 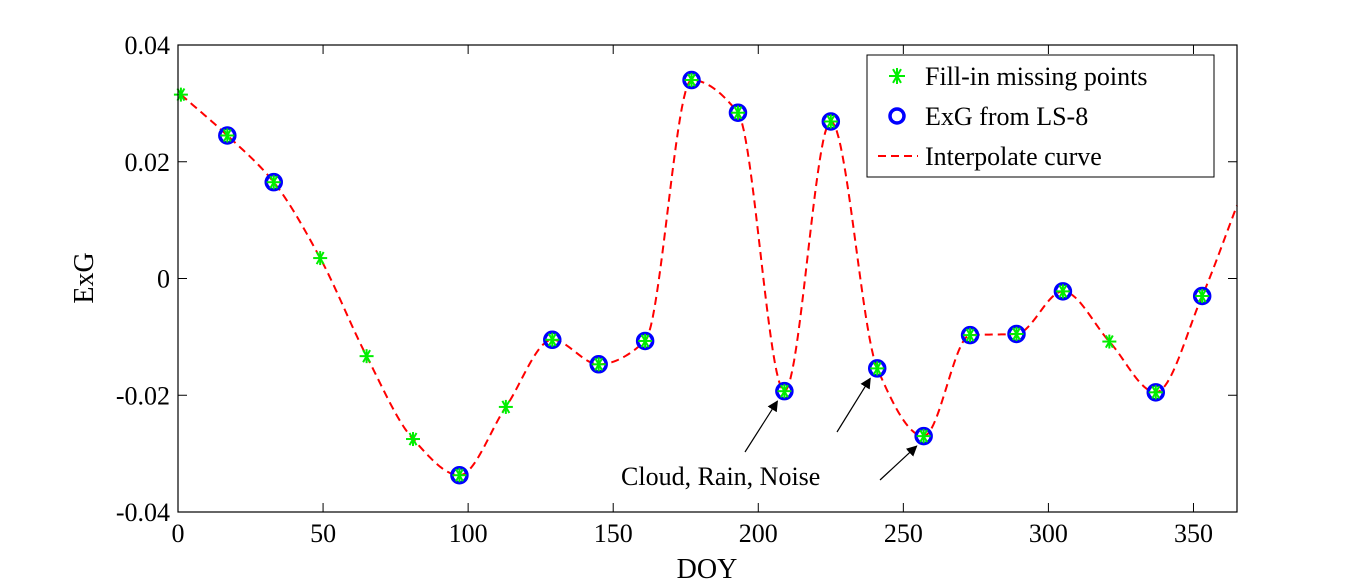 What do you see at coordinates (1036, 76) in the screenshot?
I see `legend-label-fill-in: Fill-in missing points` at bounding box center [1036, 76].